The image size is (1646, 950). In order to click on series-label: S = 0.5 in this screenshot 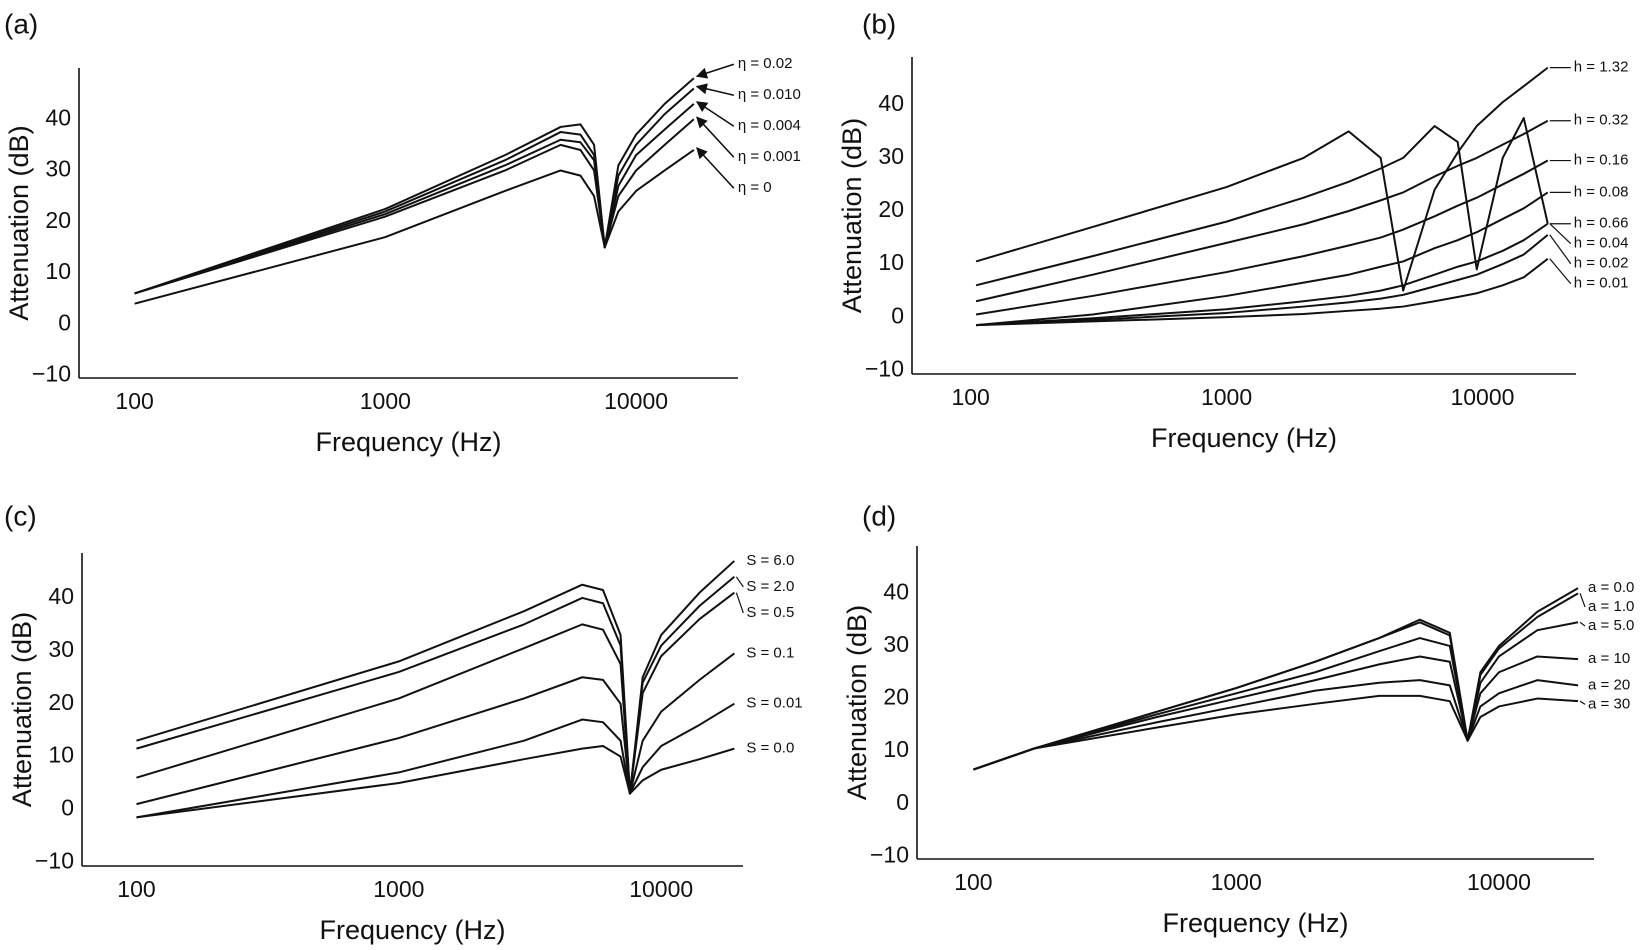, I will do `click(770, 612)`.